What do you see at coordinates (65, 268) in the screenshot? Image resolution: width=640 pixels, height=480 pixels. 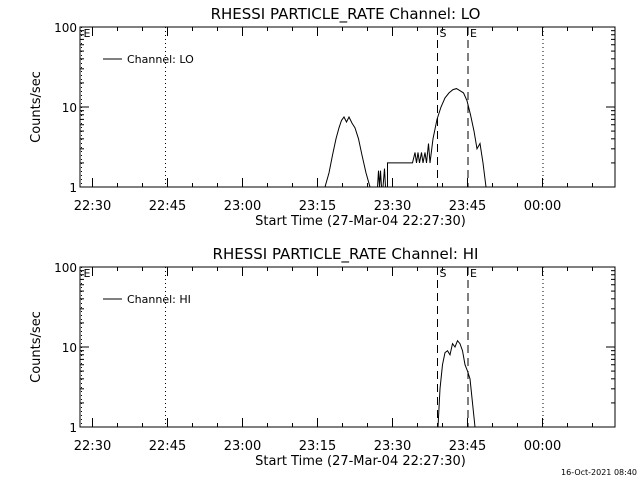 I see `hi-y-tick-label: 100` at bounding box center [65, 268].